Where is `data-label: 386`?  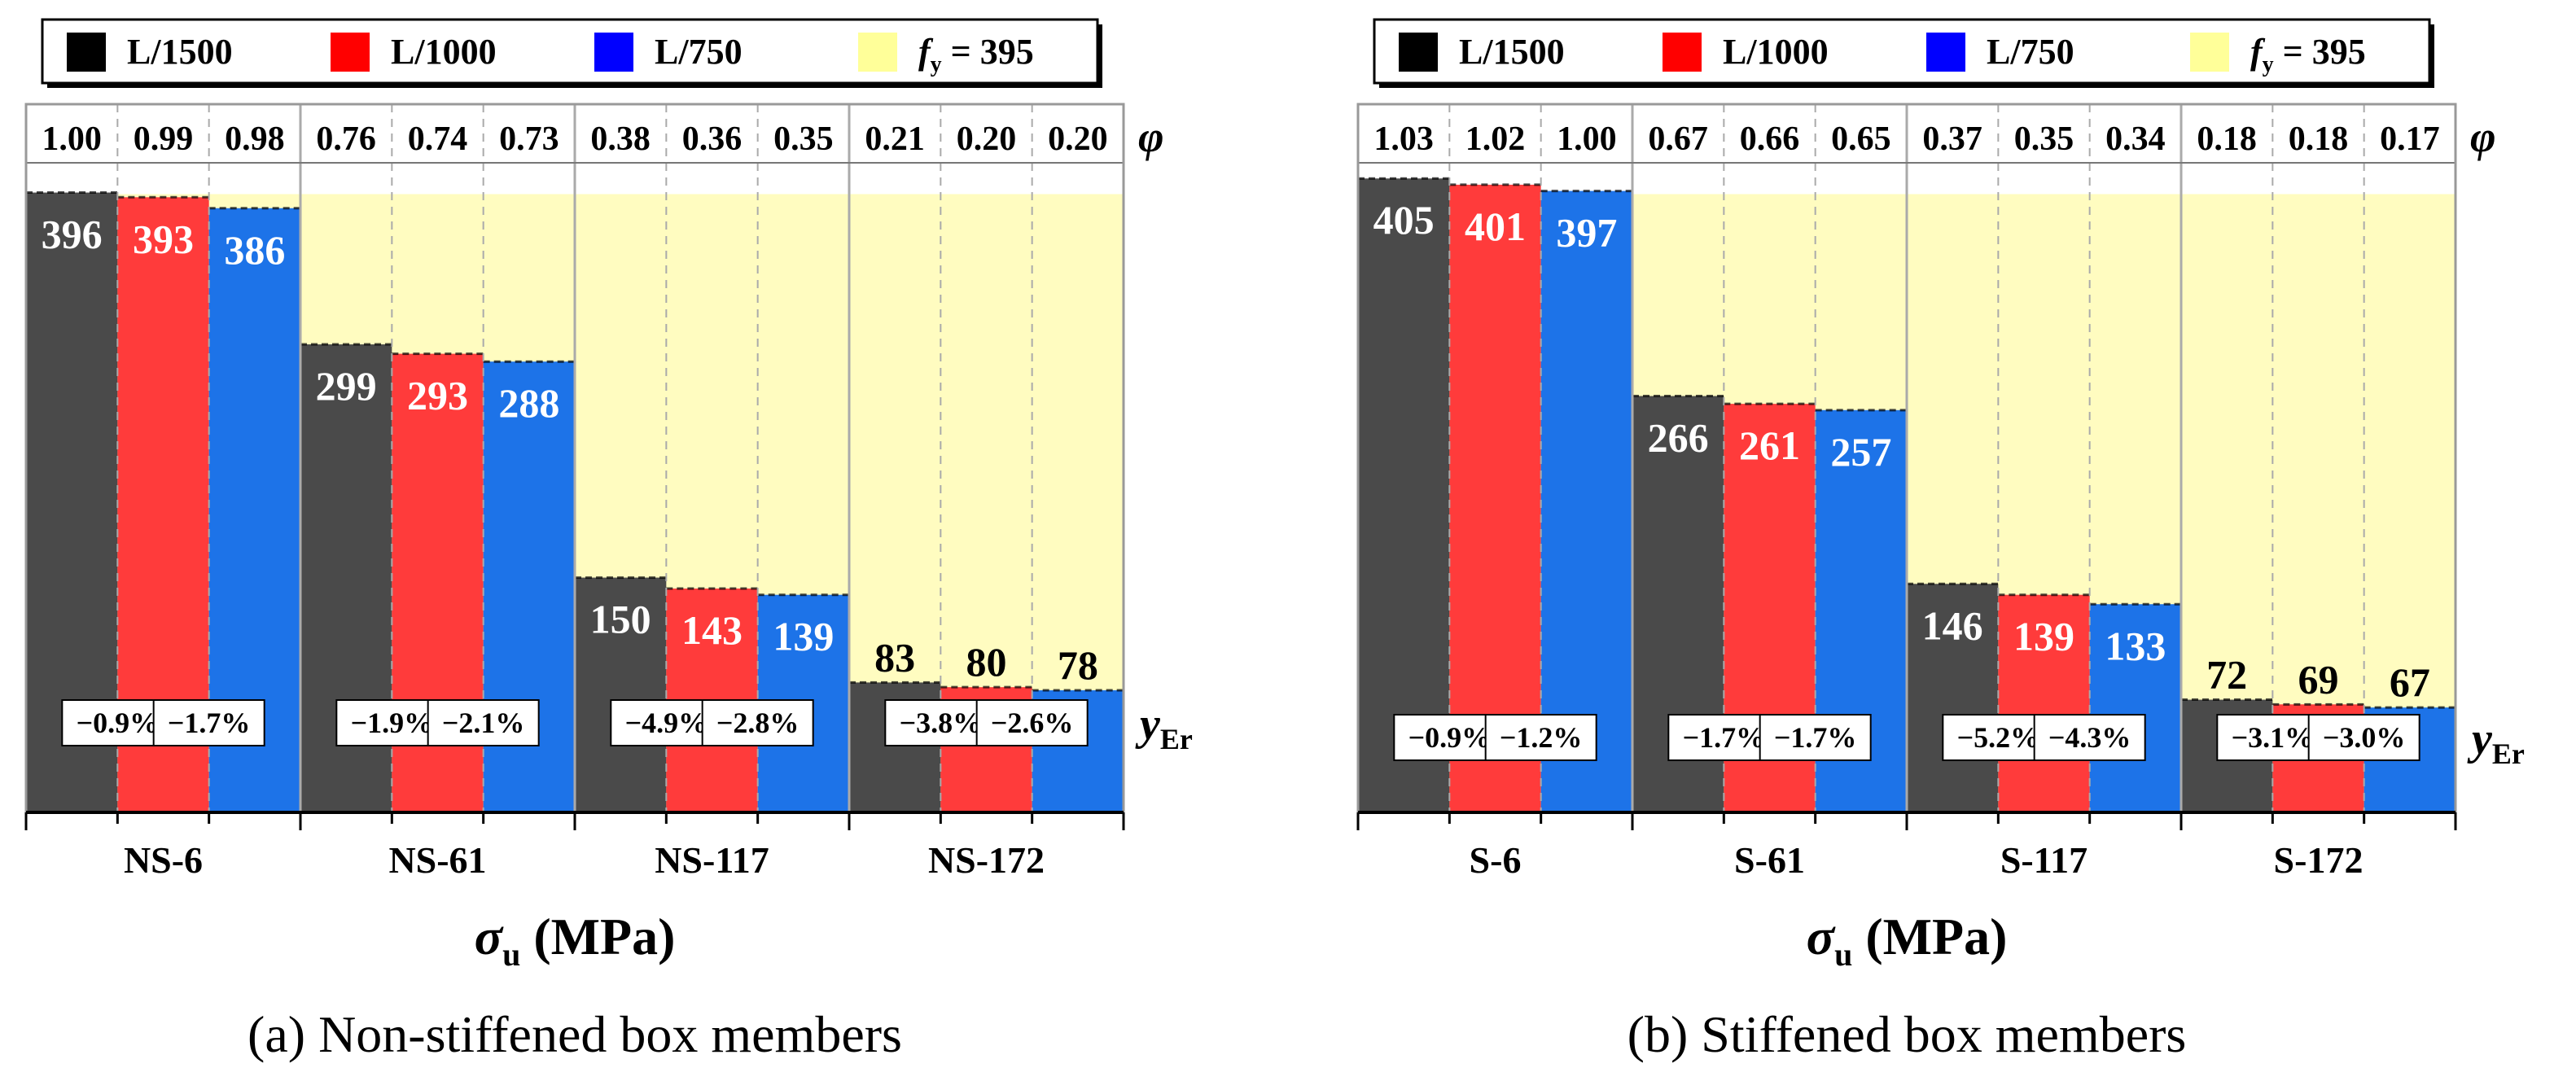 data-label: 386 is located at coordinates (254, 250).